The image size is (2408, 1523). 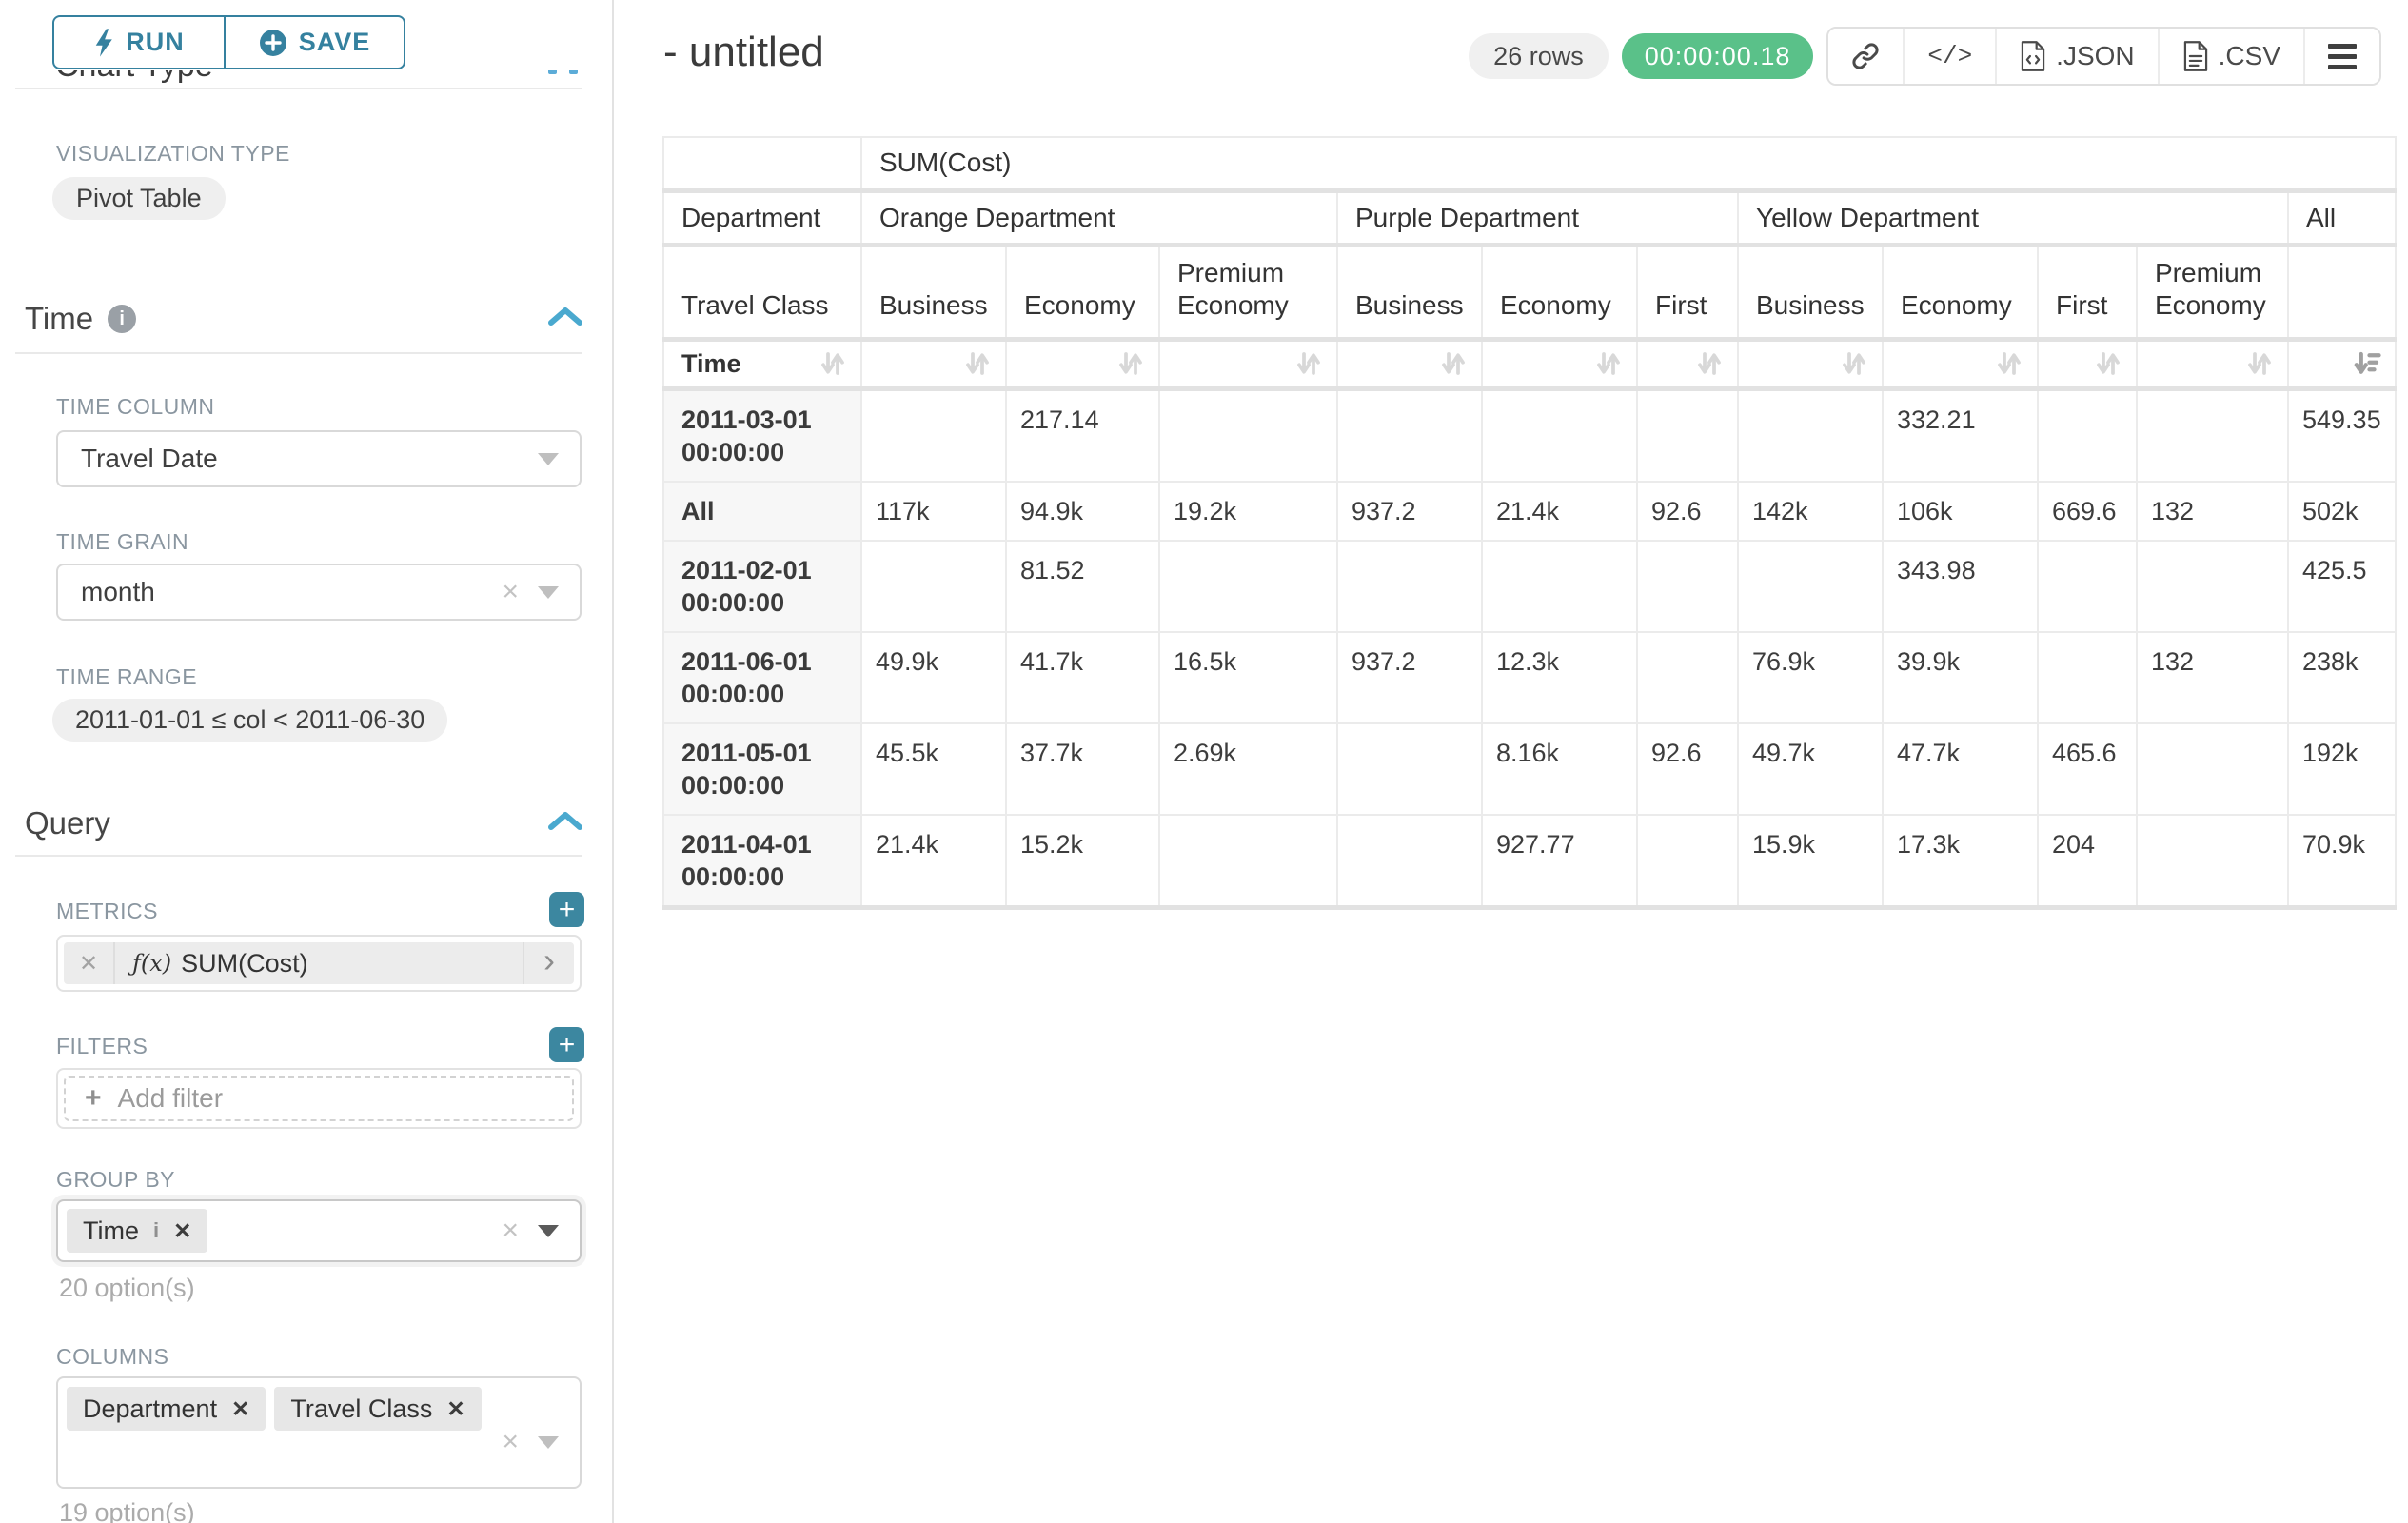 I want to click on pivot-column-group-header: All, so click(x=2342, y=218).